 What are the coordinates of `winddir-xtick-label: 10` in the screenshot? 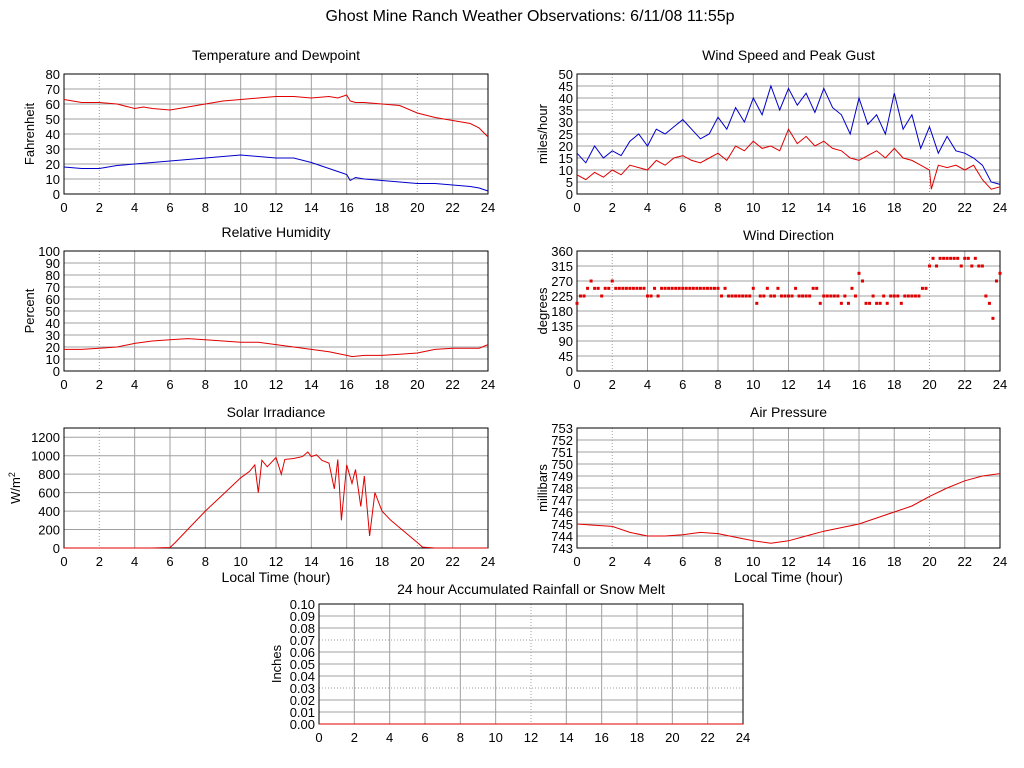 It's located at (753, 384).